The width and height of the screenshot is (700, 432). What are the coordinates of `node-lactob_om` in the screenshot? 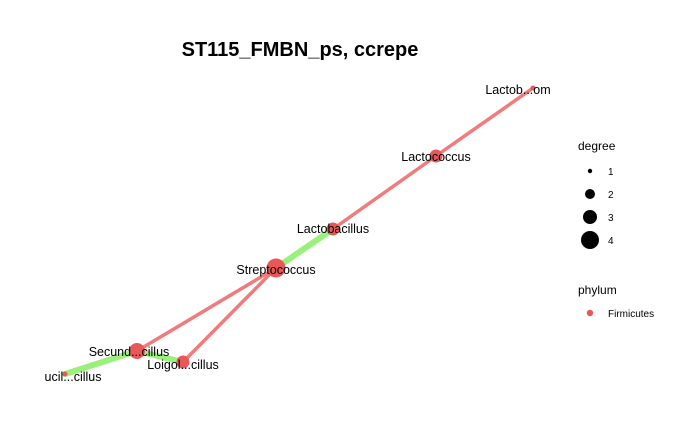 It's located at (533, 88).